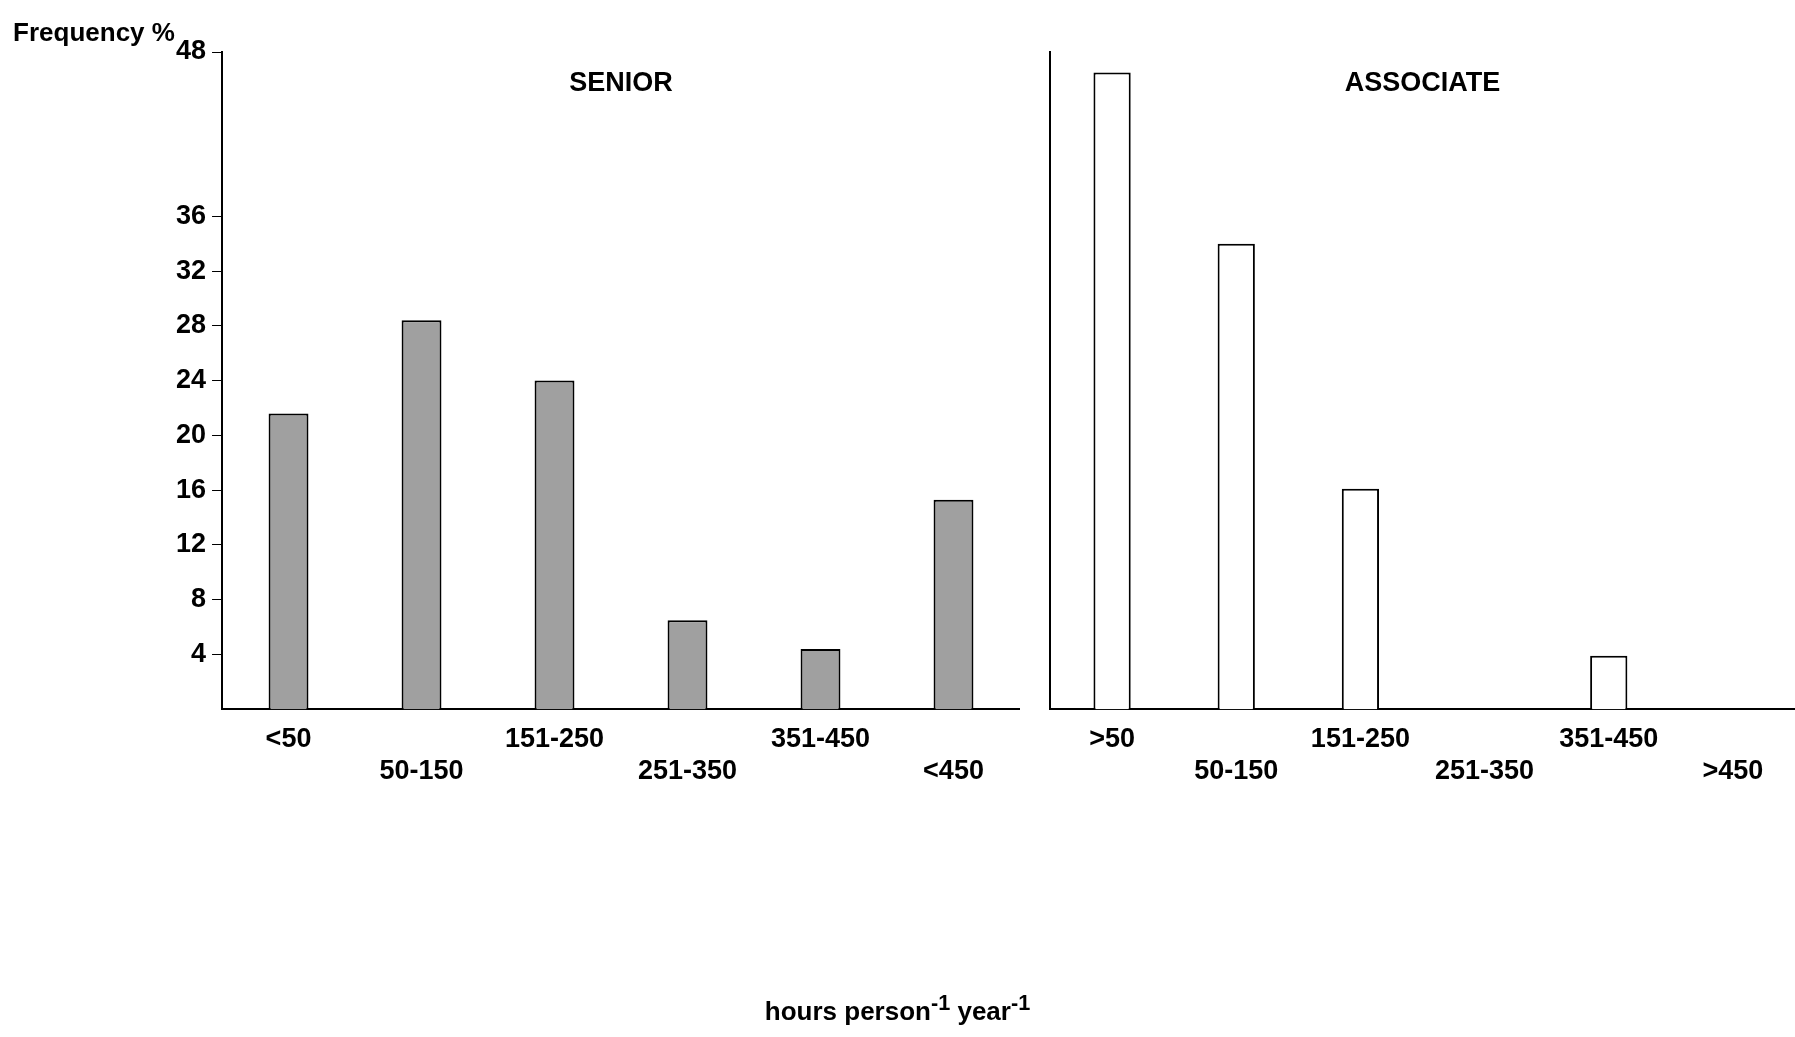 The image size is (1795, 1037). I want to click on y-tick-label: 4, so click(199, 652).